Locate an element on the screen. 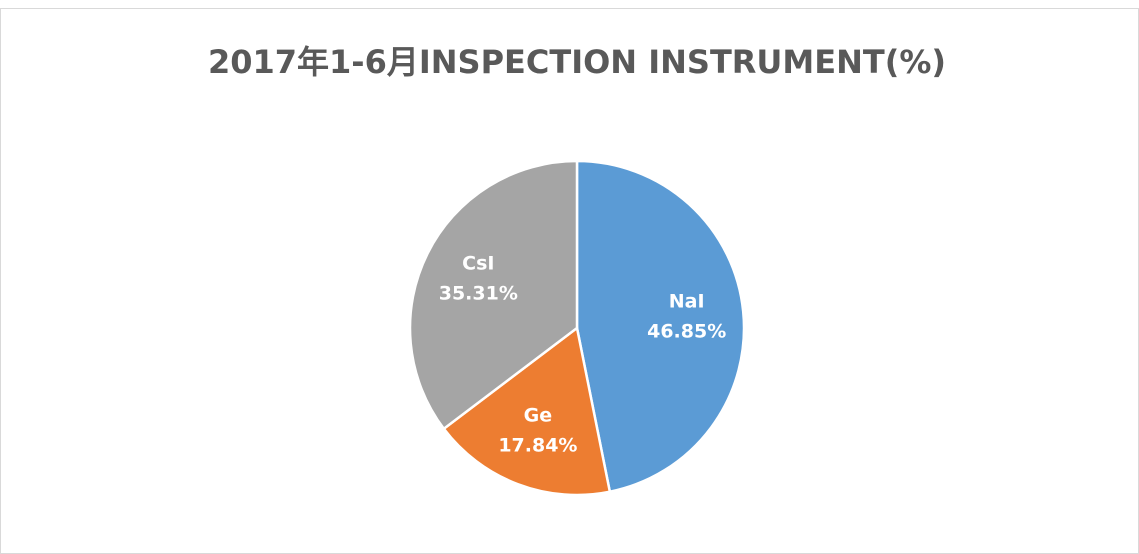 This screenshot has width=1139, height=554. slice-category: Ge is located at coordinates (538, 416).